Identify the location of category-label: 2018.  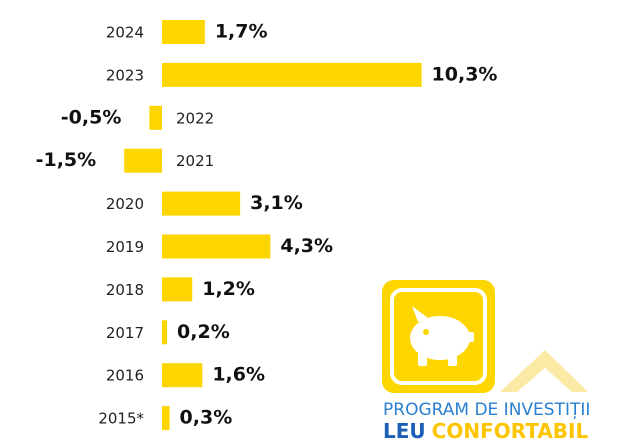
(125, 290).